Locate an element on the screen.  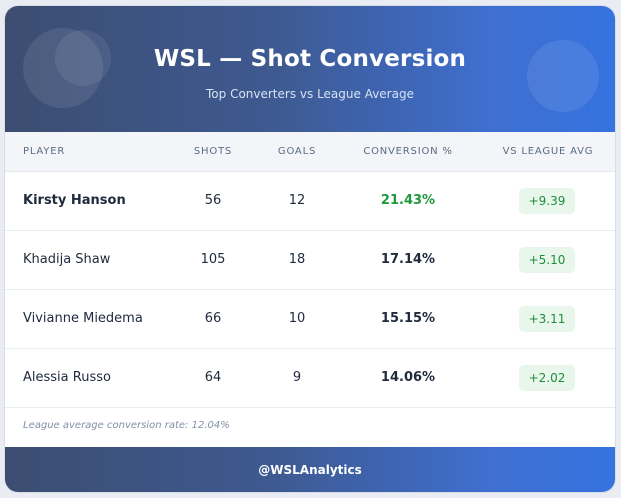
vs-avg-badge: +9.39 is located at coordinates (547, 201).